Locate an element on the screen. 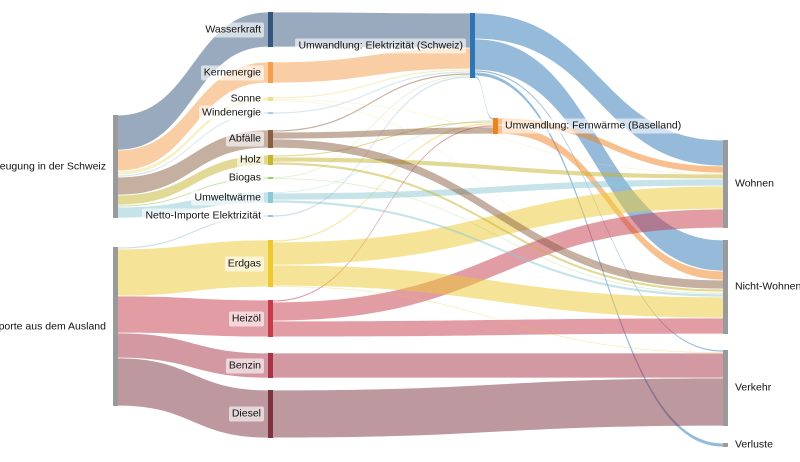 The height and width of the screenshot is (462, 800). flow-heizoel-to-fernwaerme is located at coordinates (383, 213).